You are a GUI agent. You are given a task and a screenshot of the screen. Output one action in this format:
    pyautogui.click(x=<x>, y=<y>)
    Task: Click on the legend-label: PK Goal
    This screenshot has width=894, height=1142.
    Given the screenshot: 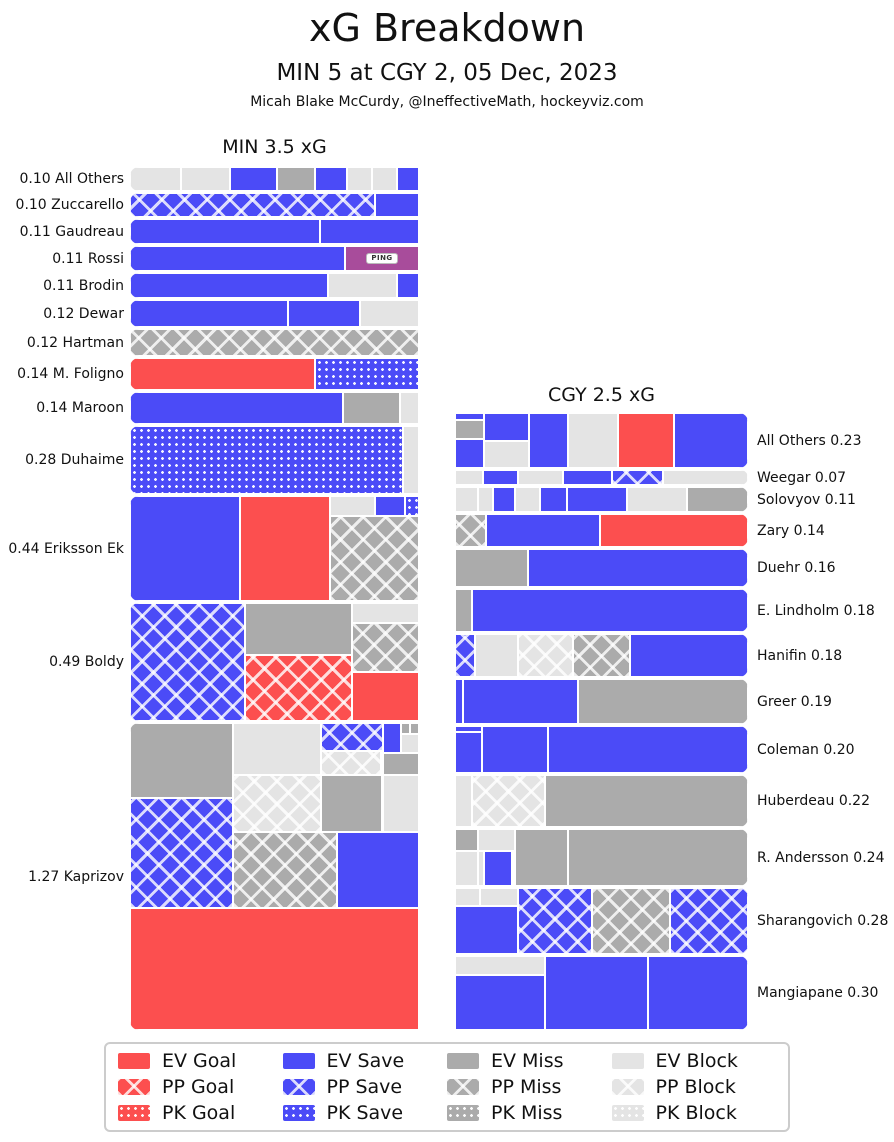 What is the action you would take?
    pyautogui.click(x=199, y=1113)
    